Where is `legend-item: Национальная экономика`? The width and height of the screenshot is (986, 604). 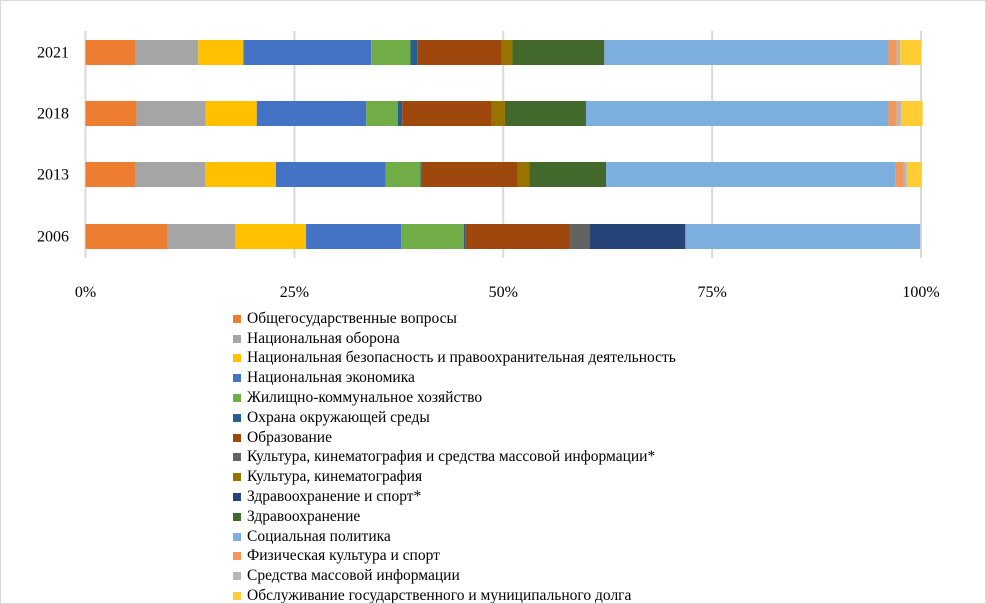
legend-item: Национальная экономика is located at coordinates (454, 378).